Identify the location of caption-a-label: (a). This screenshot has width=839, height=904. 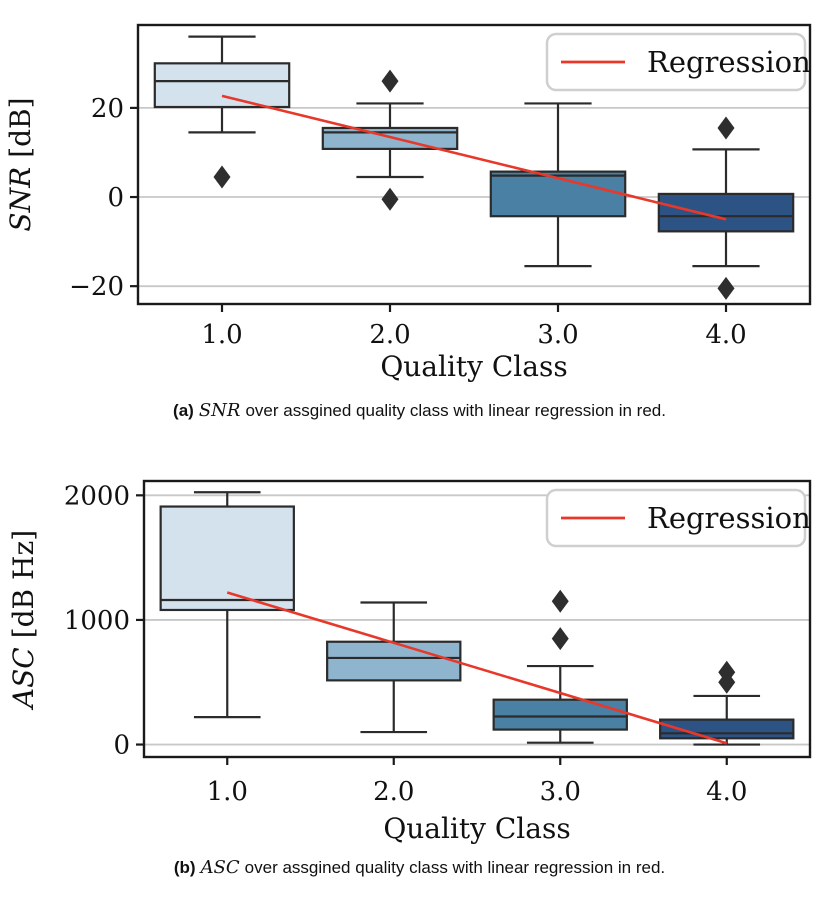
(183, 410).